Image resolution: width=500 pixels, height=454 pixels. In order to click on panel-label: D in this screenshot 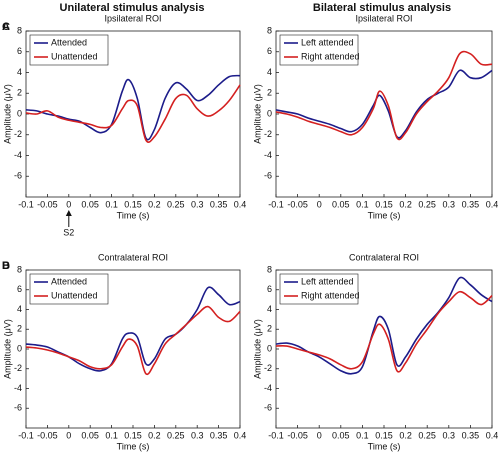, I will do `click(6, 266)`.